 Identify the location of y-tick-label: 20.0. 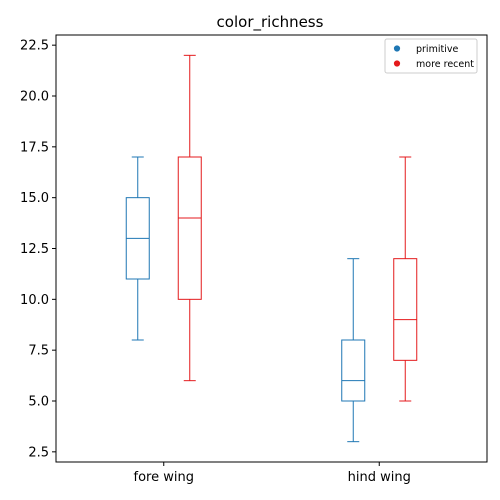
(34, 97).